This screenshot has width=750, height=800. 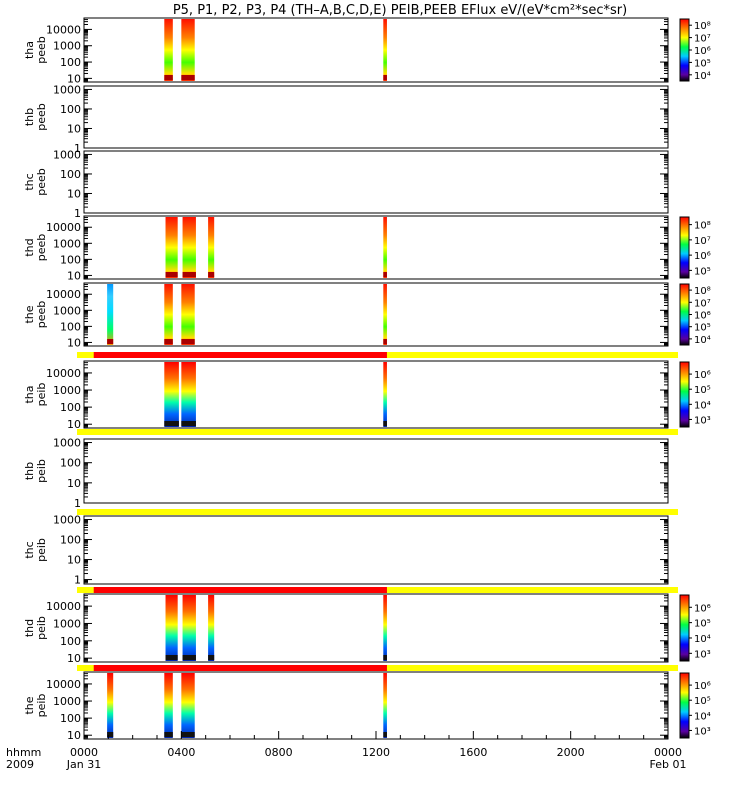 I want to click on x-axis-unit-label: hhmm, so click(x=23, y=752).